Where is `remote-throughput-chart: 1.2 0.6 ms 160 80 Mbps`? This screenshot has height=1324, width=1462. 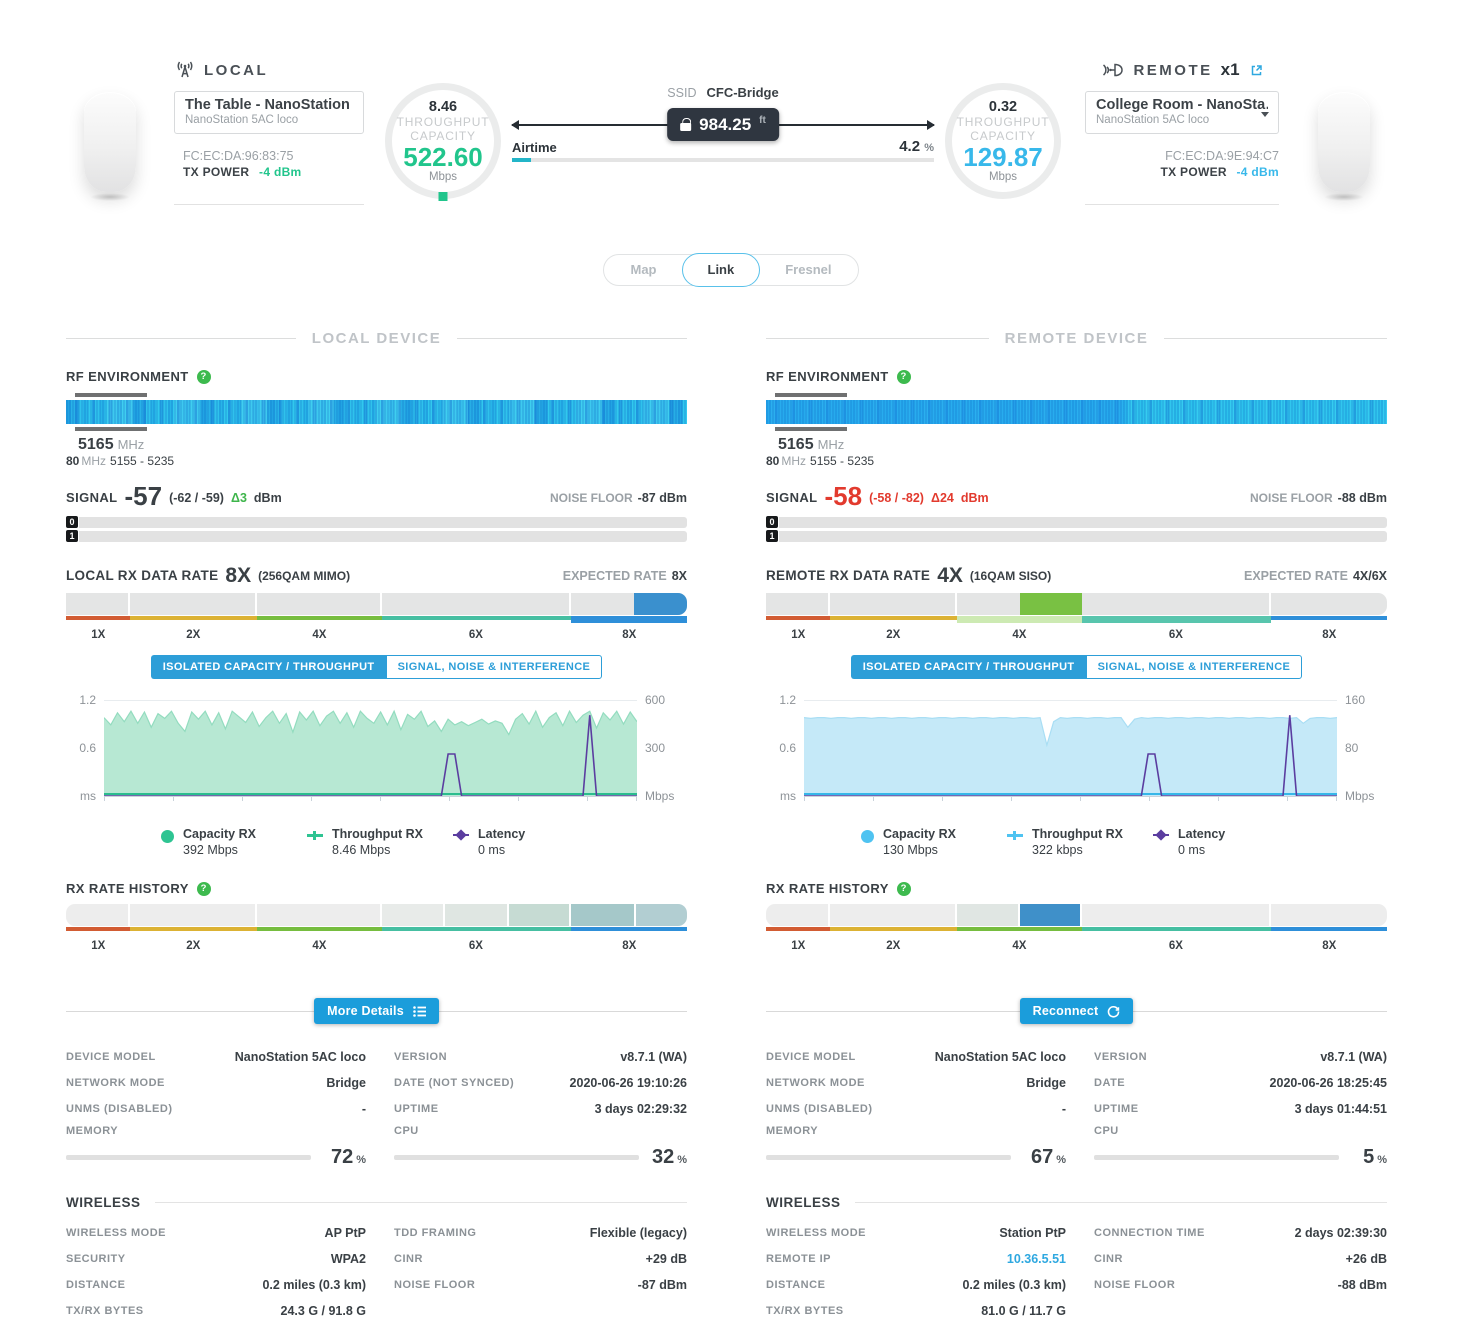 remote-throughput-chart: 1.2 0.6 ms 160 80 Mbps is located at coordinates (1076, 749).